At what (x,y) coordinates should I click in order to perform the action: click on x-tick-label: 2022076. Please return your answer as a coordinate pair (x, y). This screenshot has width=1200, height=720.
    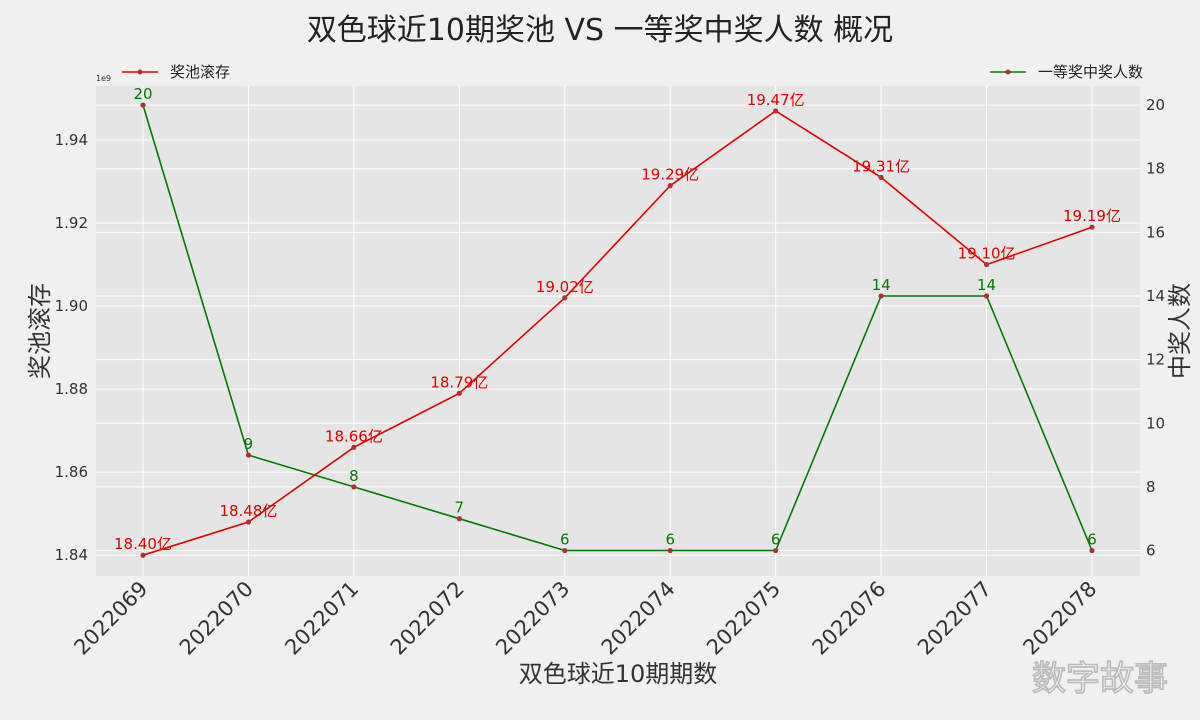
    Looking at the image, I should click on (849, 618).